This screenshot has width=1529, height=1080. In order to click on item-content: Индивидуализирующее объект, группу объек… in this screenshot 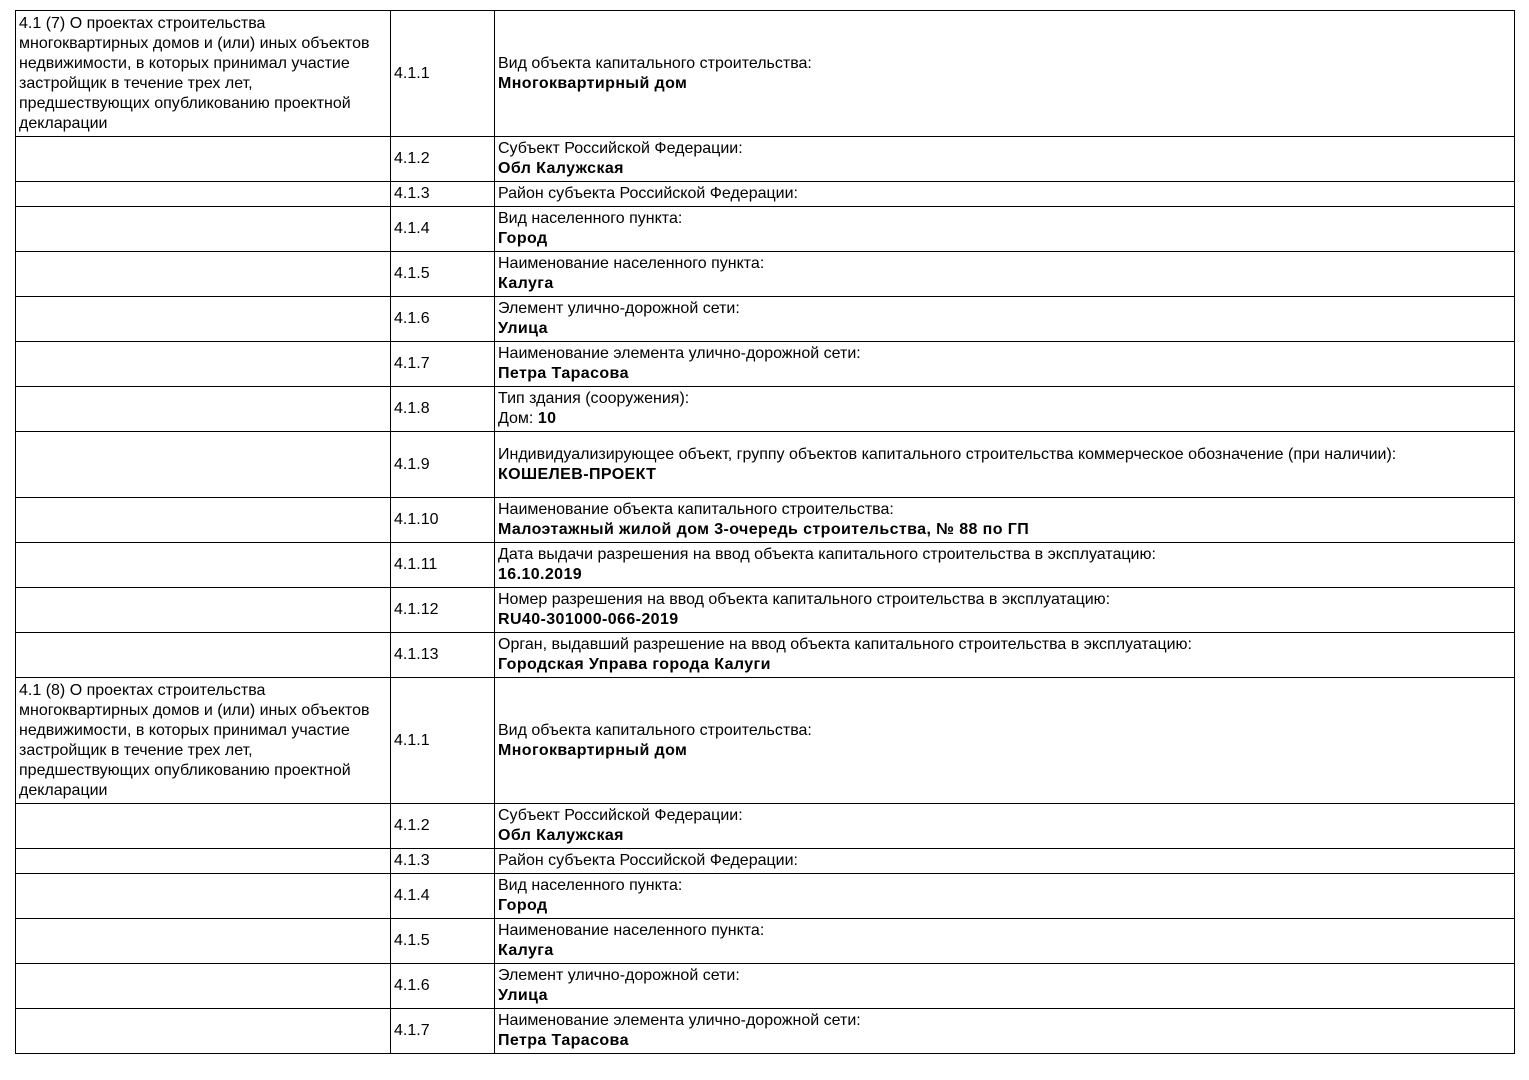, I will do `click(1004, 464)`.